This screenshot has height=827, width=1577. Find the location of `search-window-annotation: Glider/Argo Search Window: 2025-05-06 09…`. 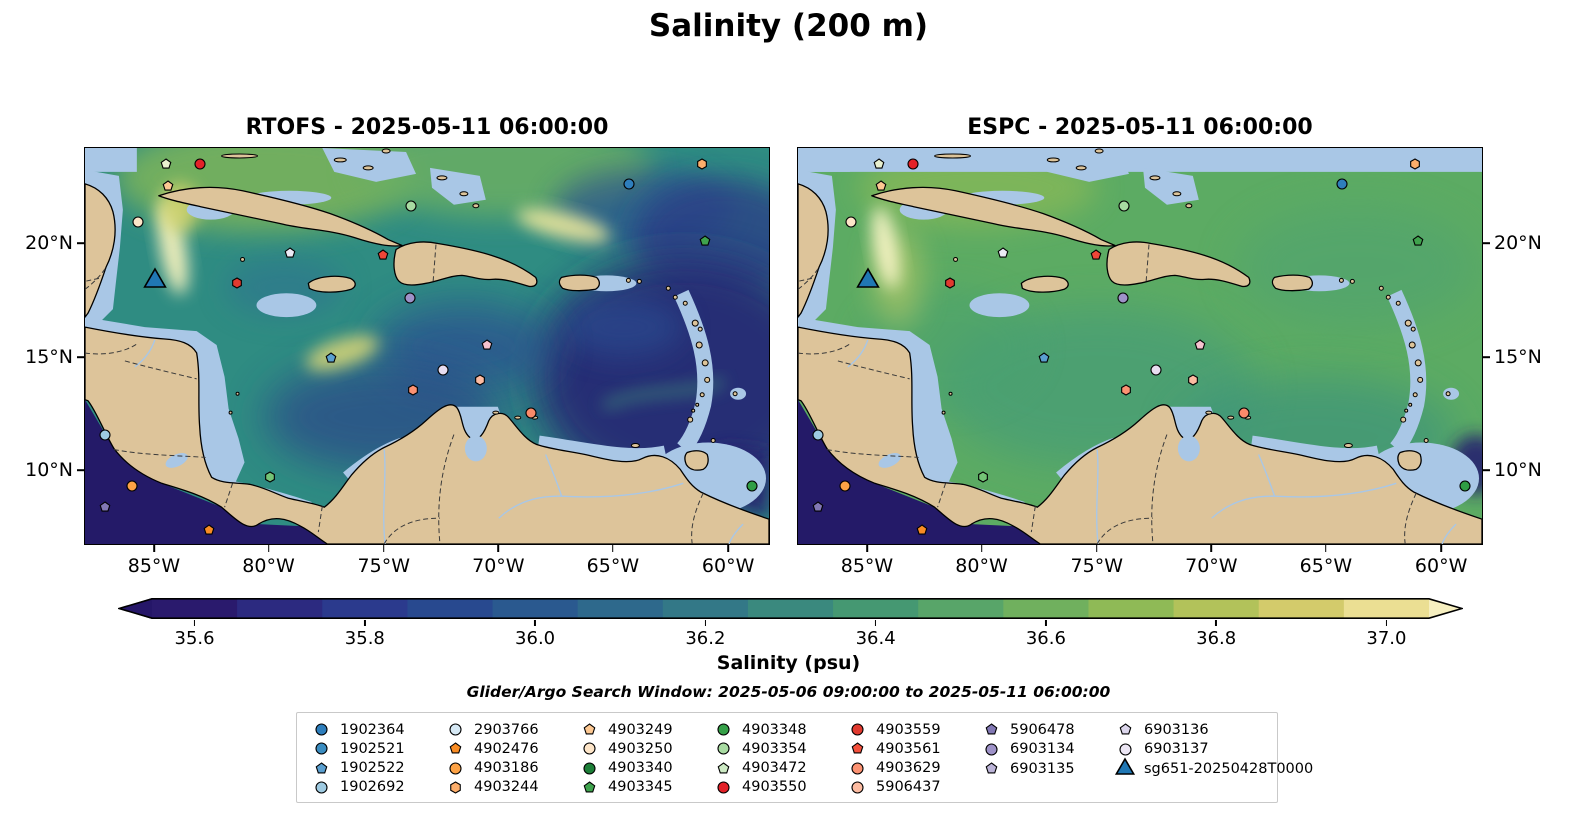

search-window-annotation: Glider/Argo Search Window: 2025-05-06 09… is located at coordinates (788, 692).